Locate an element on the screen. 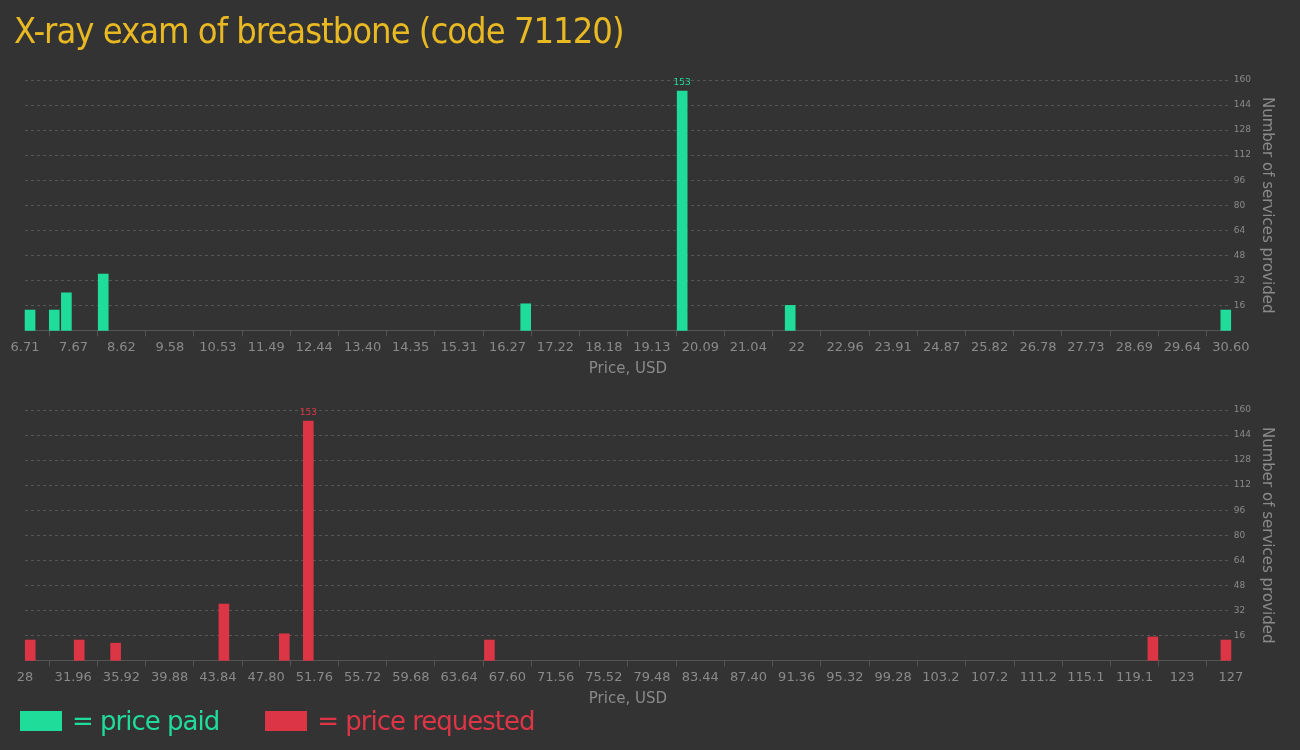 This screenshot has width=1300, height=750. x-tick-label: 115.1 is located at coordinates (1086, 676).